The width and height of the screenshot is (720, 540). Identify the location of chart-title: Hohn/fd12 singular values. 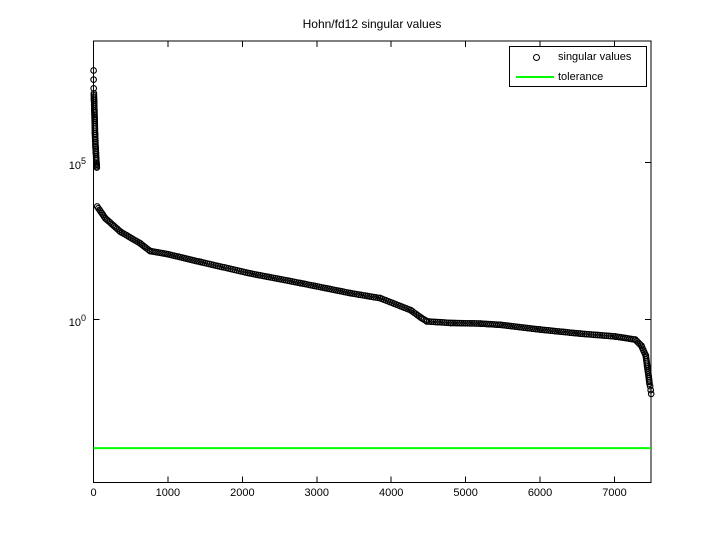
(372, 24).